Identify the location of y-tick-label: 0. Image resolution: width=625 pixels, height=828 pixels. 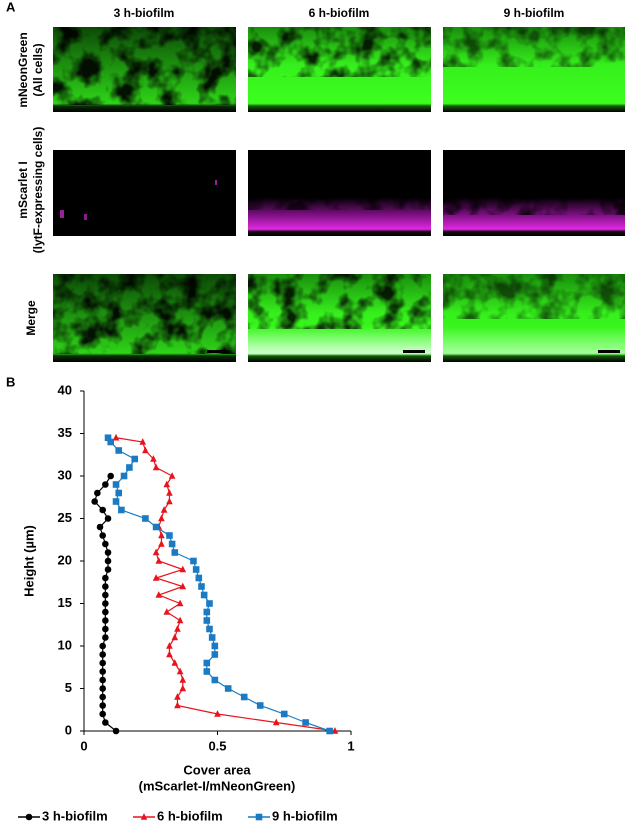
(68, 729).